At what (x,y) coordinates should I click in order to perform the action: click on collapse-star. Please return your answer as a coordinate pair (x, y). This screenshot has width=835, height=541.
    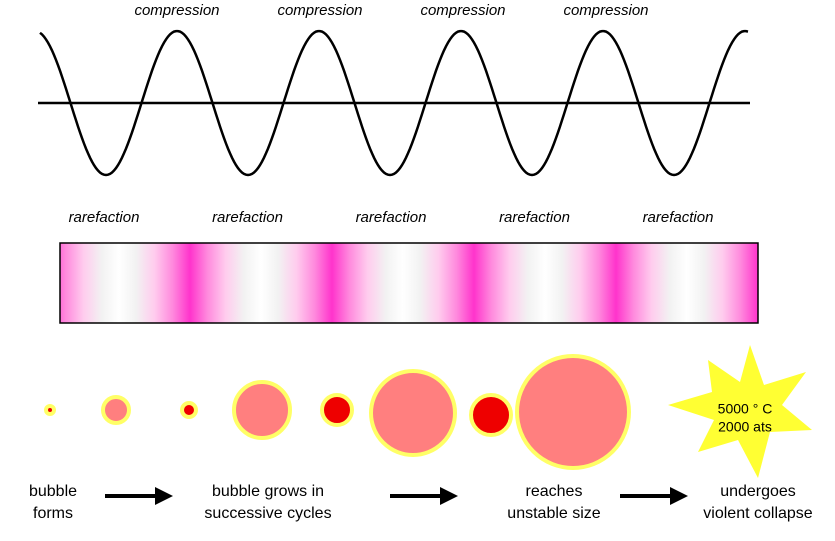
    Looking at the image, I should click on (740, 411).